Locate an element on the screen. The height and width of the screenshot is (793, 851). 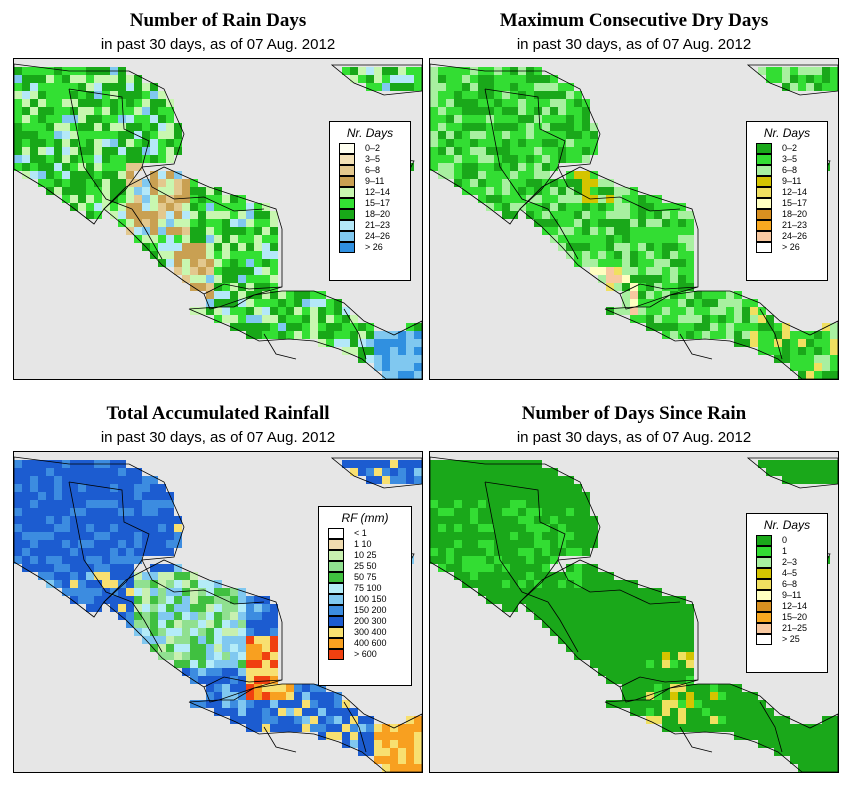
legend-item: 25 50 is located at coordinates (369, 566).